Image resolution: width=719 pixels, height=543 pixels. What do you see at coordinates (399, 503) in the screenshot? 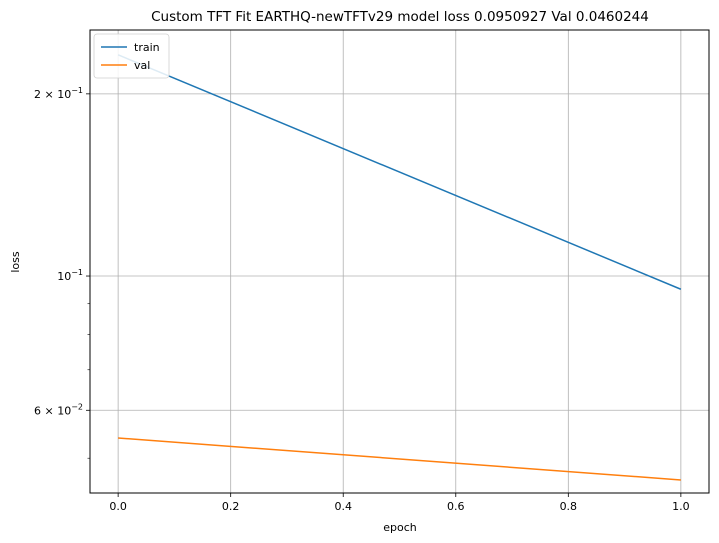
I see `x-axis-ticks: 0.0 0.2 0.4 0.6 0.8 1.0` at bounding box center [399, 503].